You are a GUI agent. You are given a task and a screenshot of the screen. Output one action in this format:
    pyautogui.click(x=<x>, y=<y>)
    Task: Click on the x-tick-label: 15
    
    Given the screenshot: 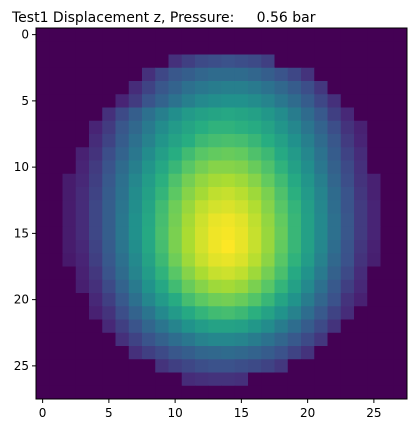 What is the action you would take?
    pyautogui.click(x=241, y=413)
    